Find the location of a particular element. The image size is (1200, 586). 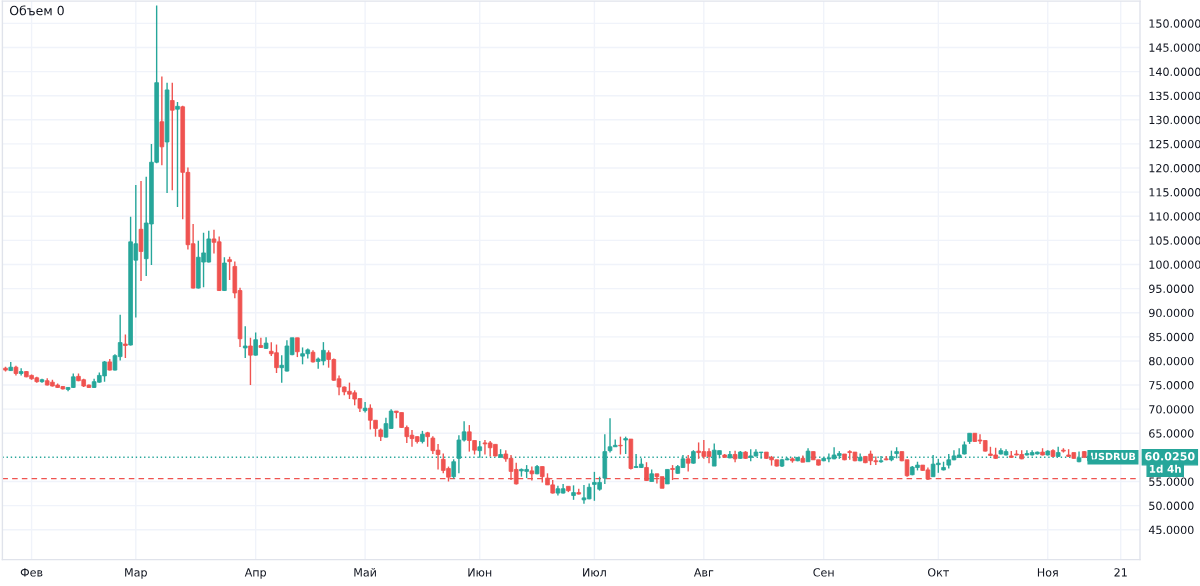

x-tick-label: 21 is located at coordinates (1120, 572).